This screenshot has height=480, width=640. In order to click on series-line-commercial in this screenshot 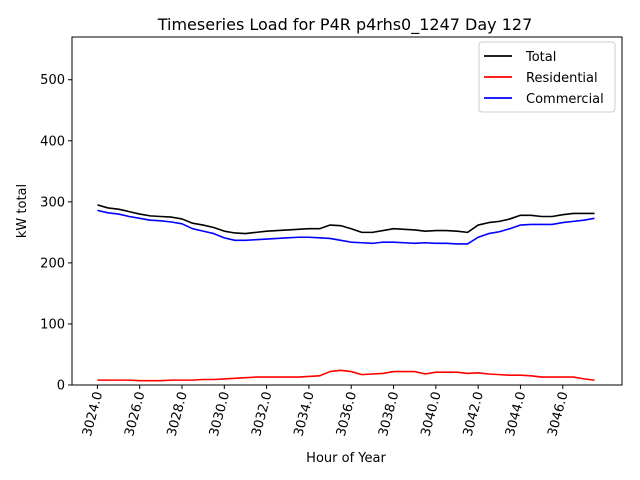, I will do `click(346, 227)`.